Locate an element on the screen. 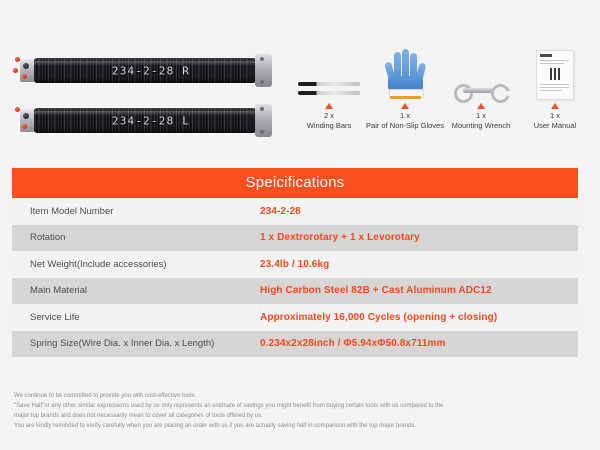  spec-value: 234-2-28 is located at coordinates (280, 211).